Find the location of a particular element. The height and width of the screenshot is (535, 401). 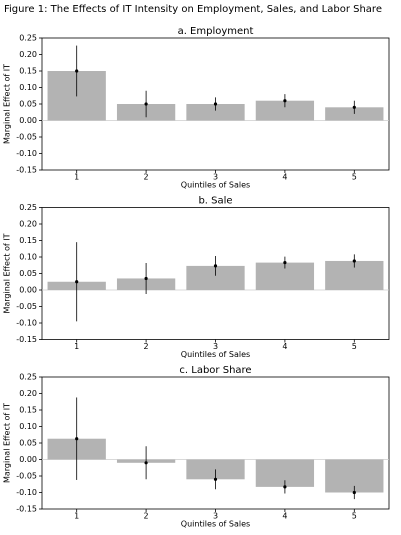

subplot-title: b. Sale is located at coordinates (215, 201).